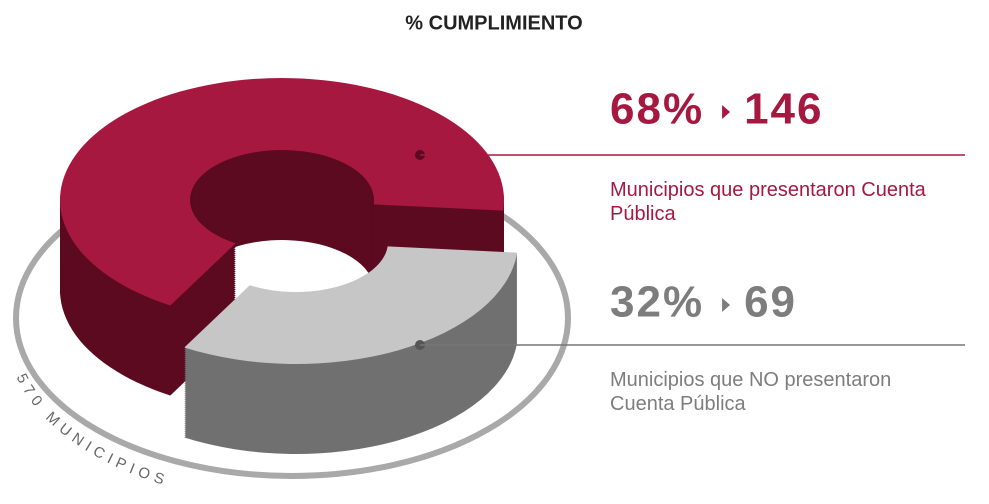  Describe the element at coordinates (493, 23) in the screenshot. I see `chart-title: % CUMPLIMIENTO` at that location.